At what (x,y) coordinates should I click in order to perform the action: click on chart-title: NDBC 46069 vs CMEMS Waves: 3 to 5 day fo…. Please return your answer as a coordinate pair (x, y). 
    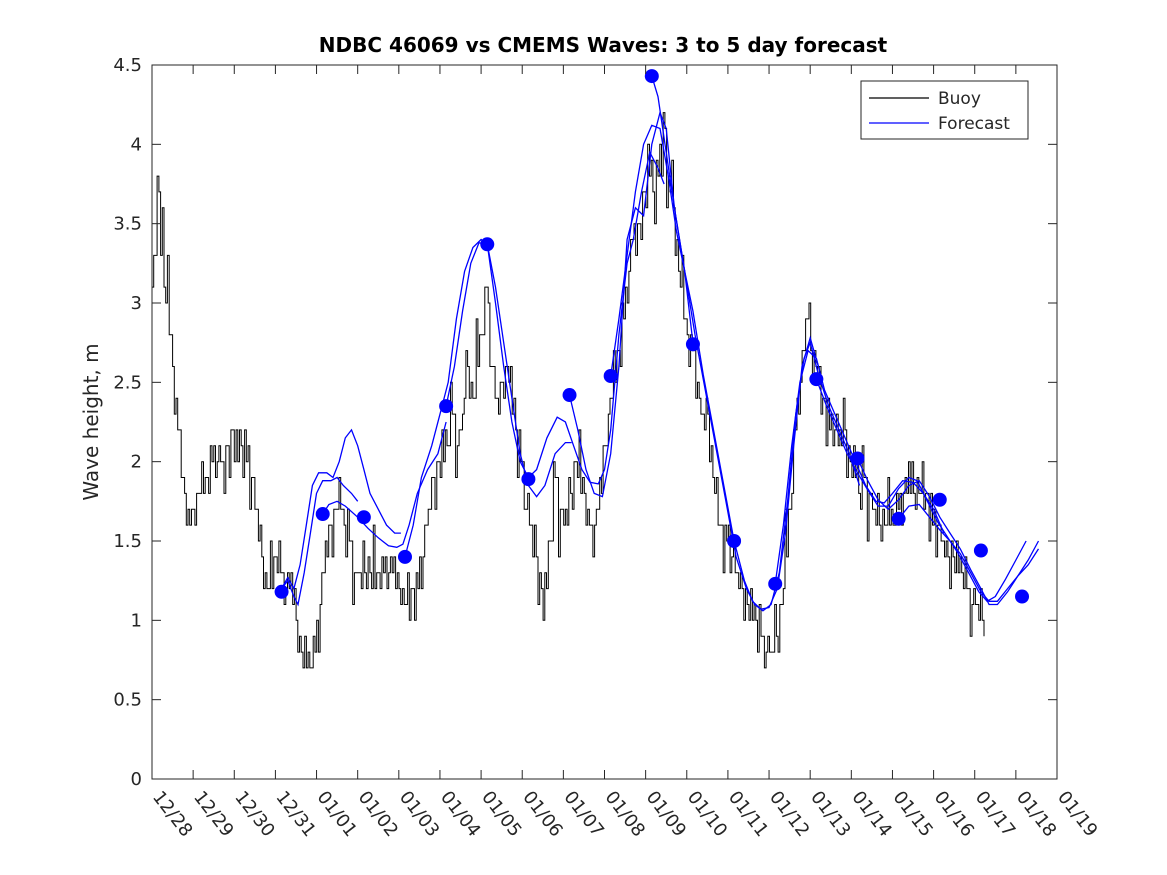
    Looking at the image, I should click on (603, 45).